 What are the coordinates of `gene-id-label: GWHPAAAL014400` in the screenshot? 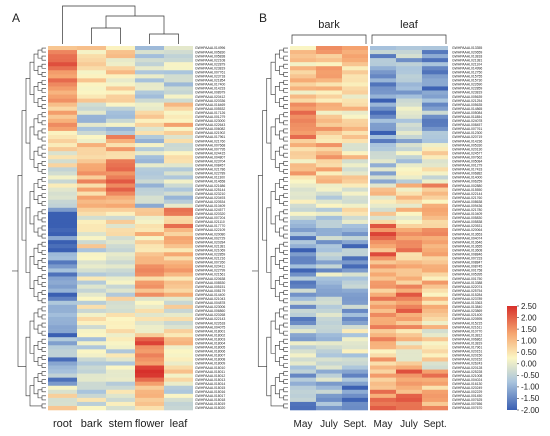 It's located at (210, 295).